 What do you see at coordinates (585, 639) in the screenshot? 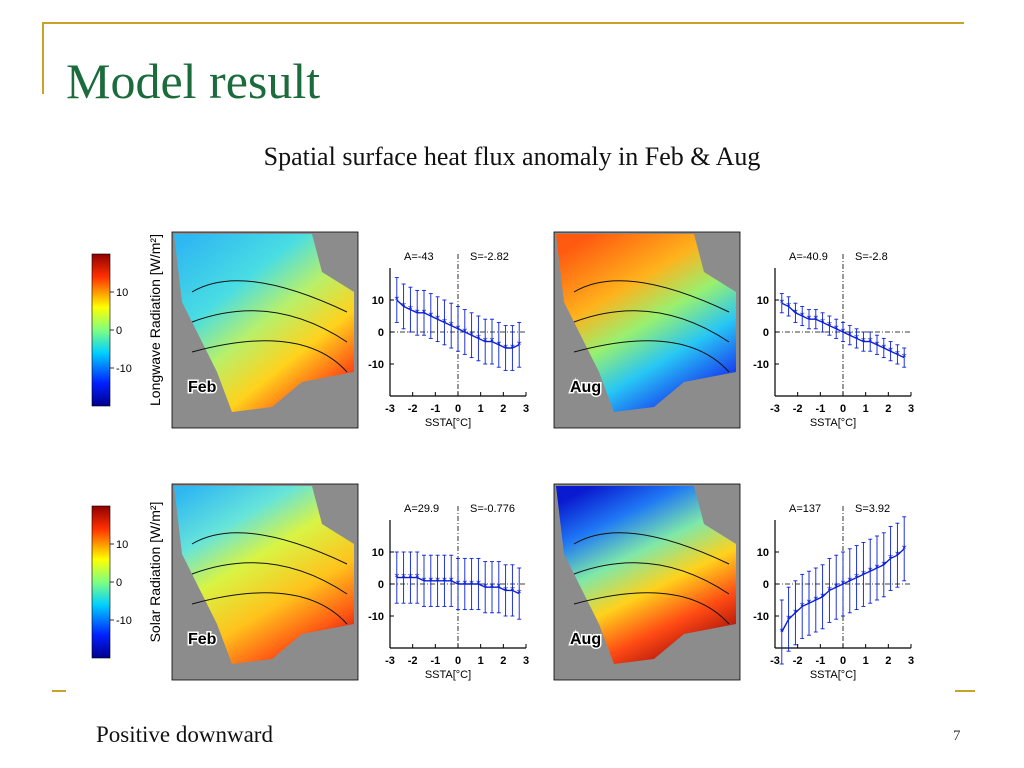
I see `map-month-label: Aug` at bounding box center [585, 639].